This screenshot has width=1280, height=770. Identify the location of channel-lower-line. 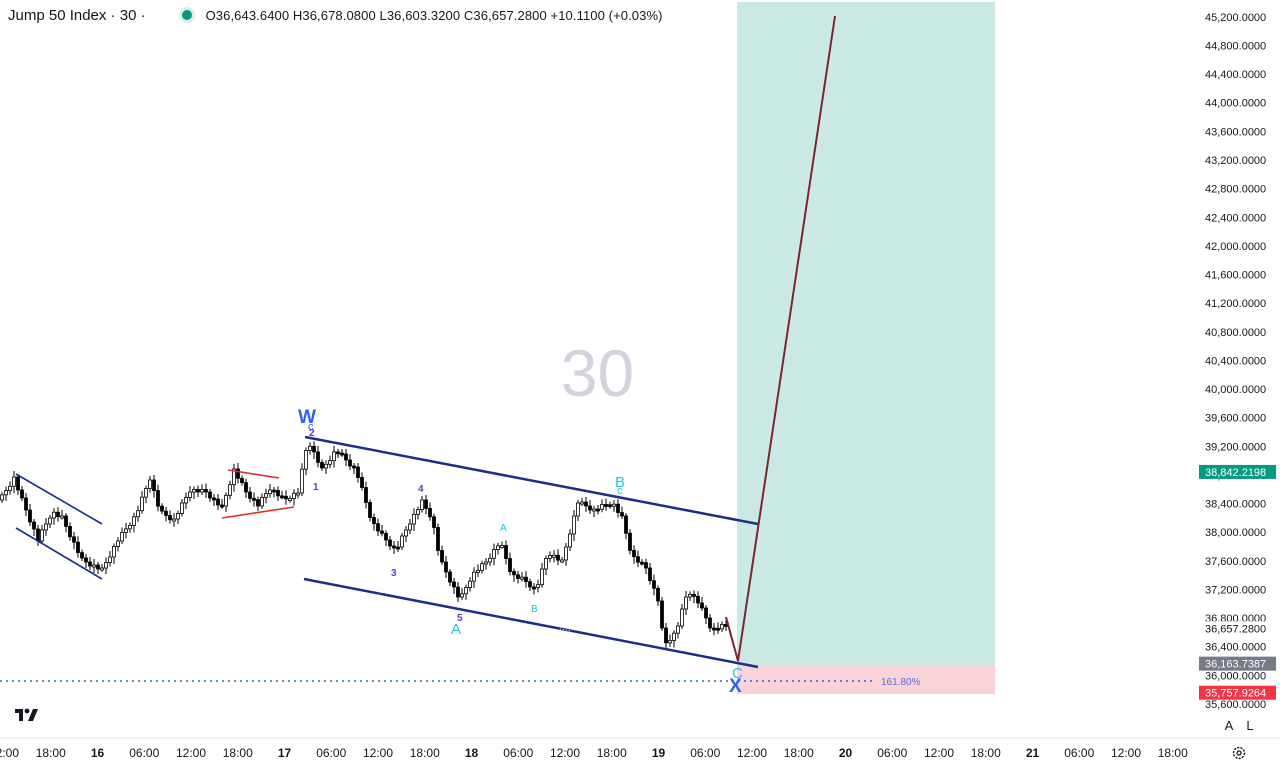
(531, 623).